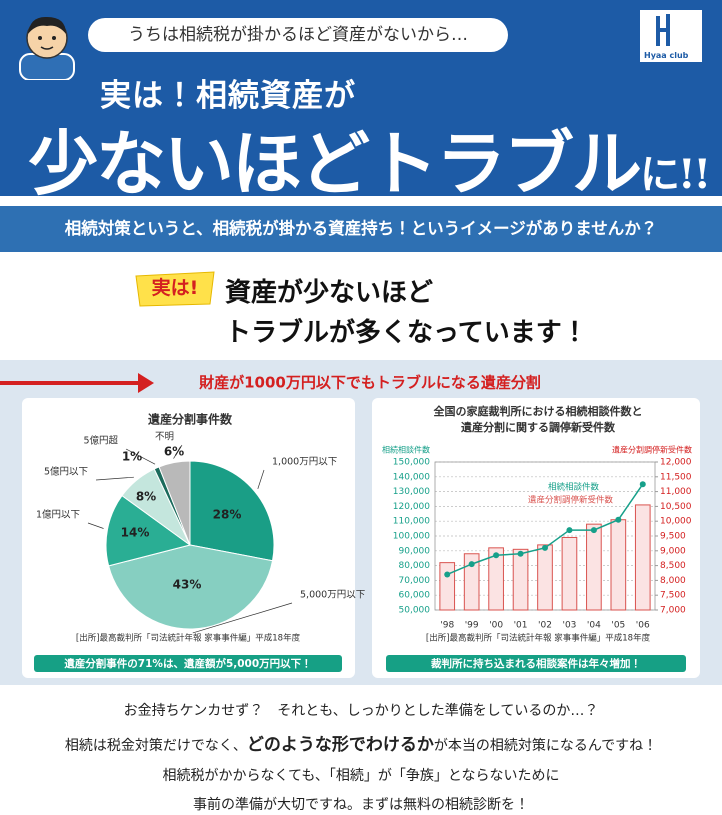 The height and width of the screenshot is (815, 722). I want to click on slice-name: 1,000万円以下, so click(304, 462).